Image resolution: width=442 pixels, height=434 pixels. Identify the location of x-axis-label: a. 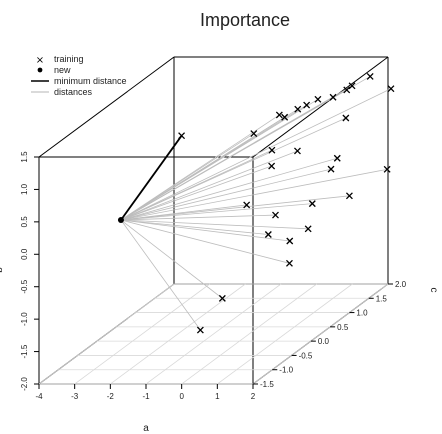
(146, 428).